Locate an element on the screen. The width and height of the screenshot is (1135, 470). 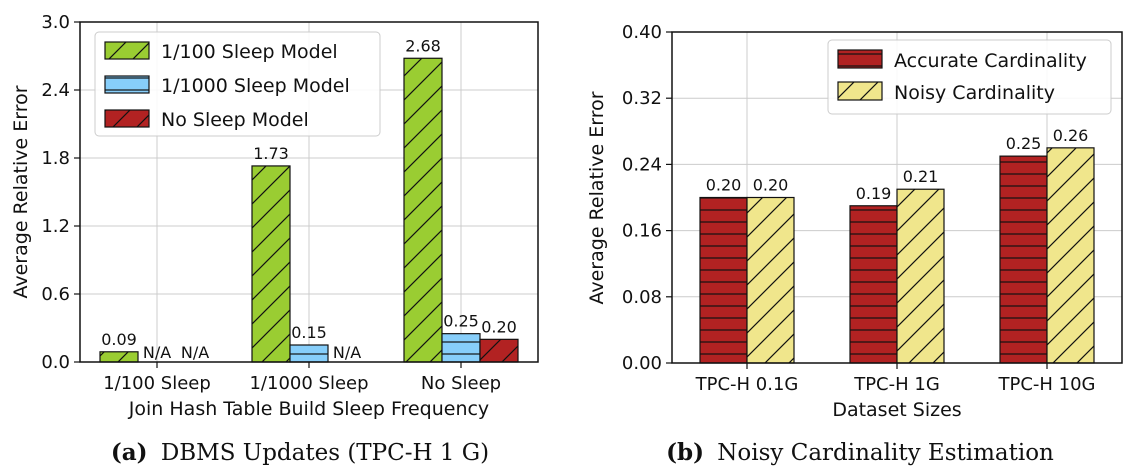
chart-b-y-tick-label: 0.40 is located at coordinates (642, 32).